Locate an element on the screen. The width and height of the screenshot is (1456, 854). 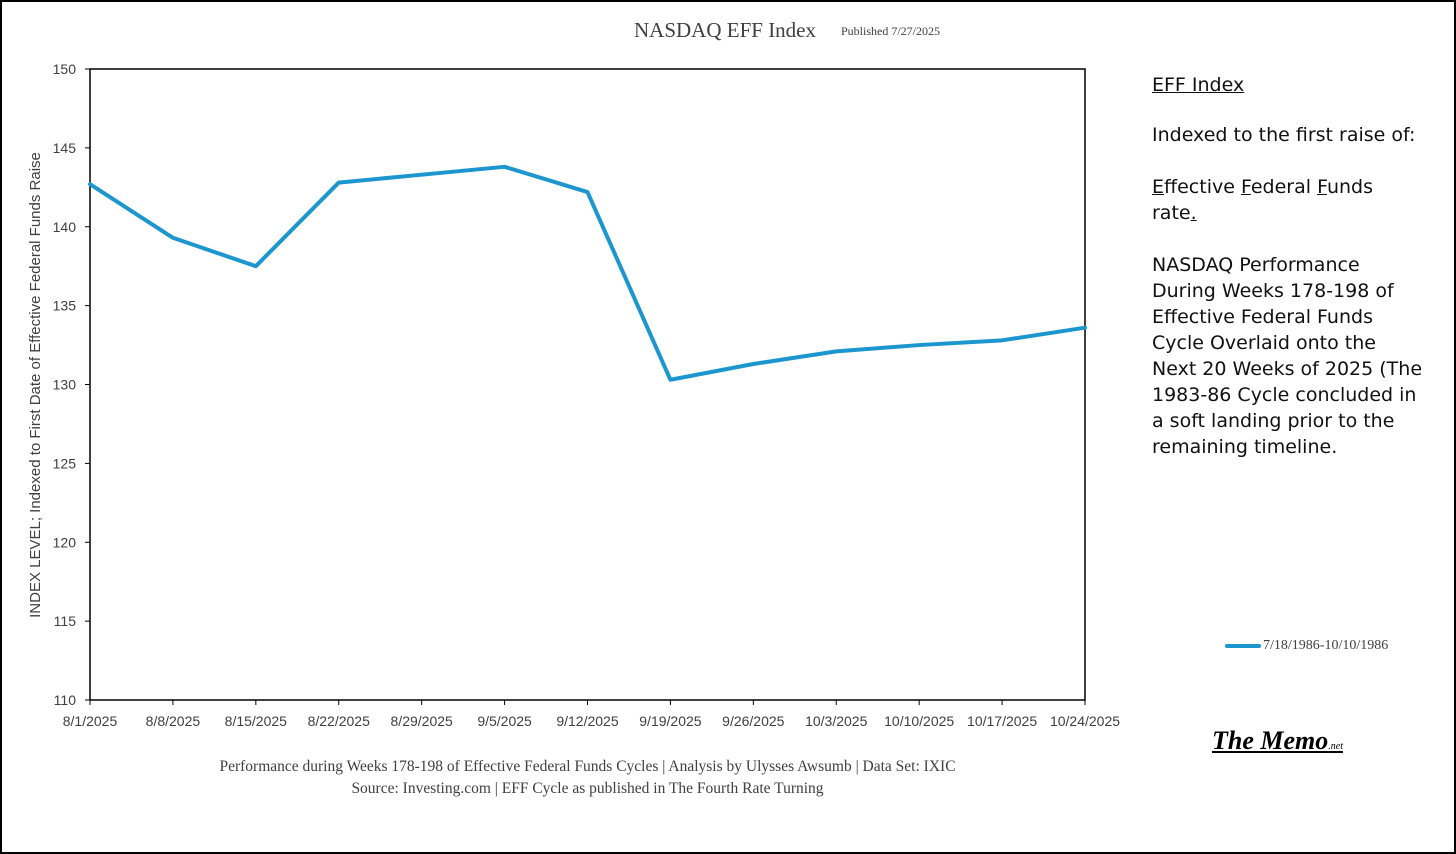
x-tick-label: 9/26/2025 is located at coordinates (753, 721).